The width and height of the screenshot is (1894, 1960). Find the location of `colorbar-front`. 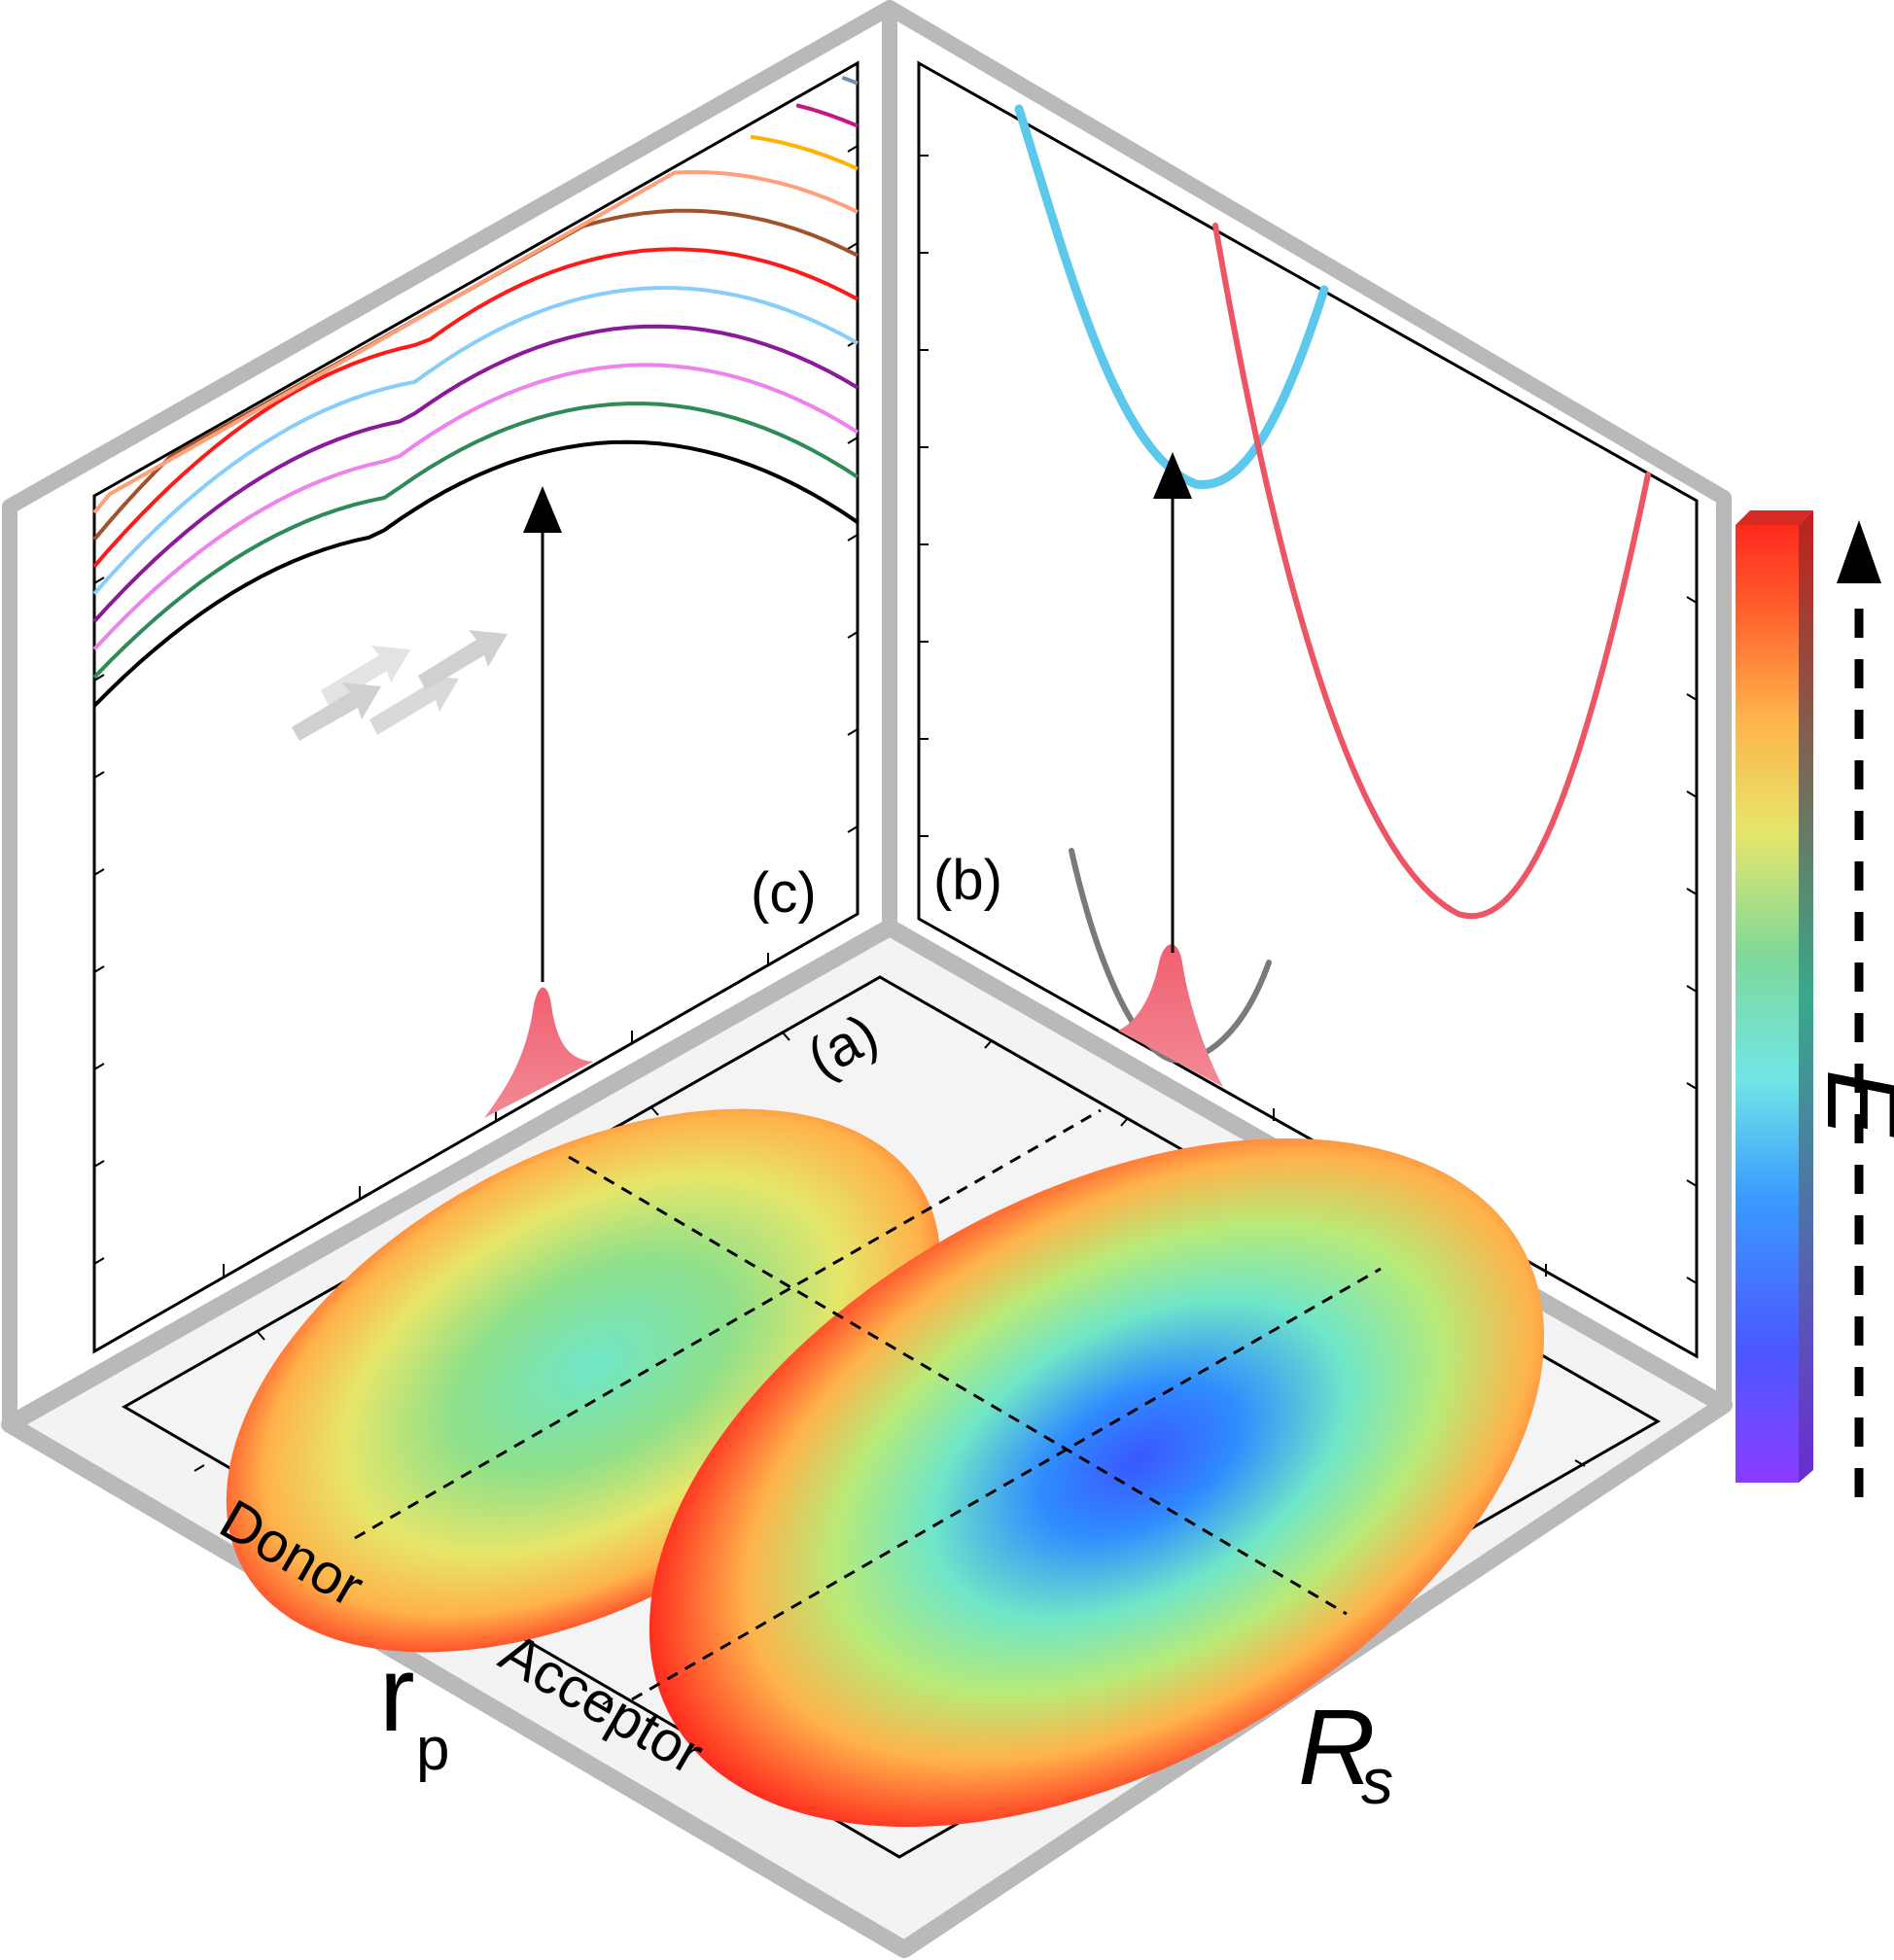

colorbar-front is located at coordinates (1767, 1004).